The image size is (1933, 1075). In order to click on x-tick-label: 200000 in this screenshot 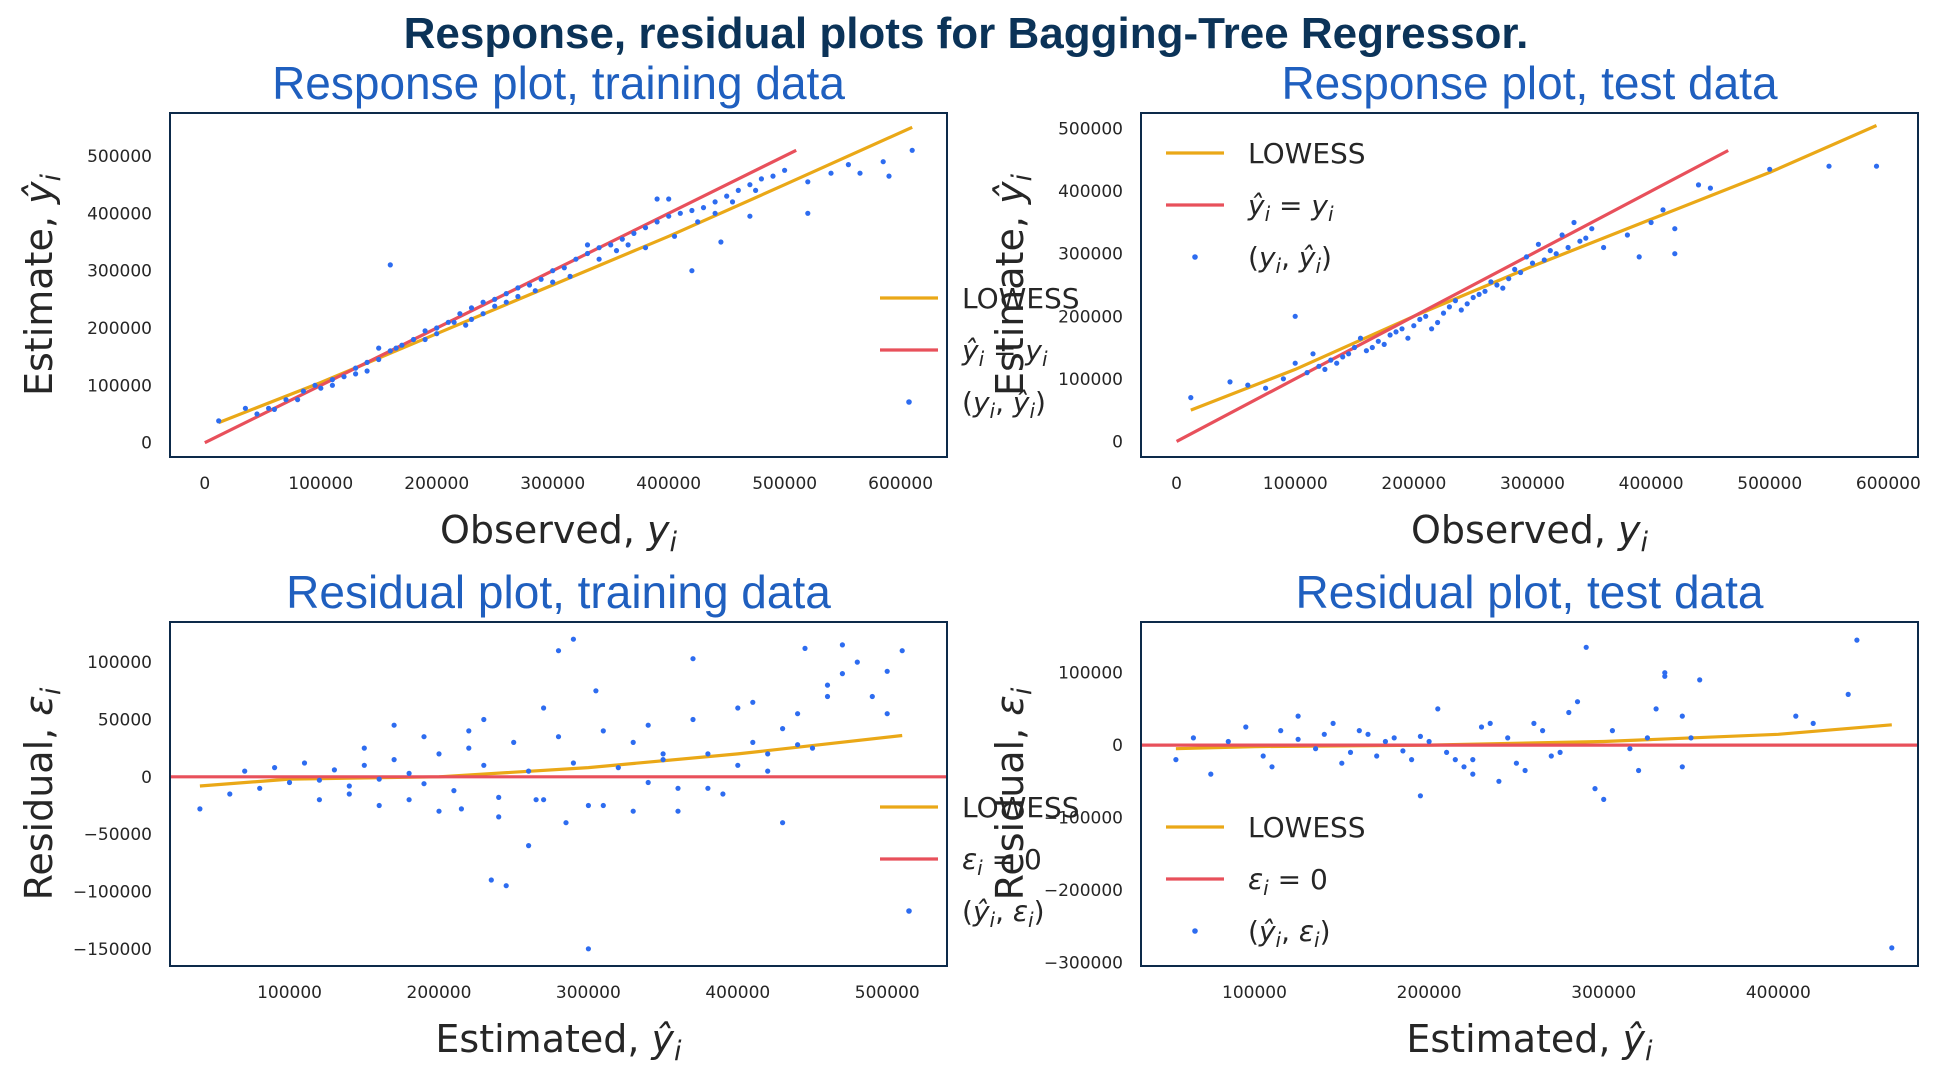, I will do `click(439, 993)`.